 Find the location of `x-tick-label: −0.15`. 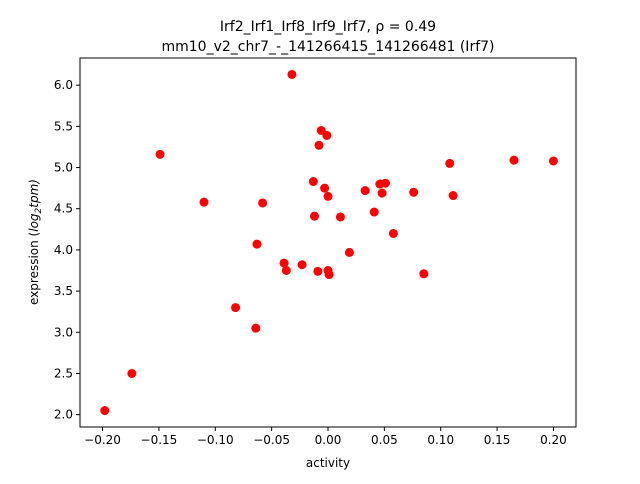

x-tick-label: −0.15 is located at coordinates (159, 440).